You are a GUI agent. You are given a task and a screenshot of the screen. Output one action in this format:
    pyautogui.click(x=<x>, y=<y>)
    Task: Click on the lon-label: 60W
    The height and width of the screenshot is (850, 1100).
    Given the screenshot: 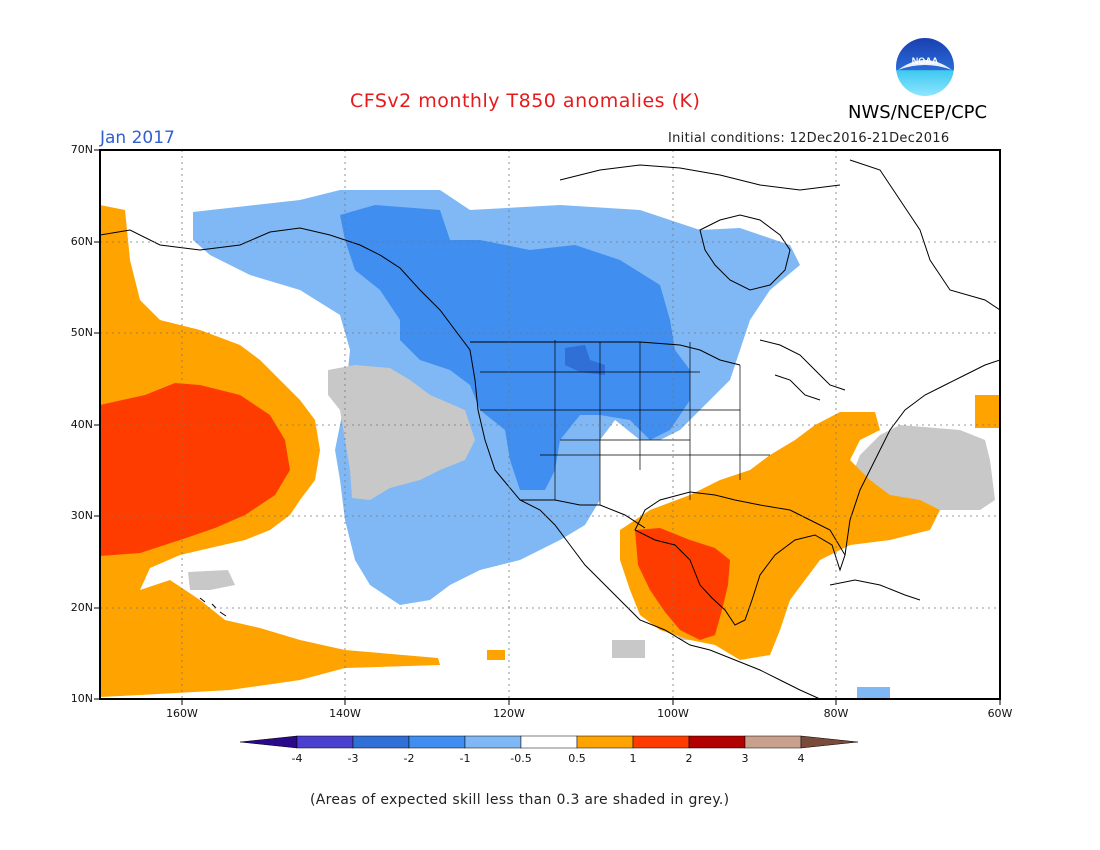 What is the action you would take?
    pyautogui.click(x=1000, y=713)
    